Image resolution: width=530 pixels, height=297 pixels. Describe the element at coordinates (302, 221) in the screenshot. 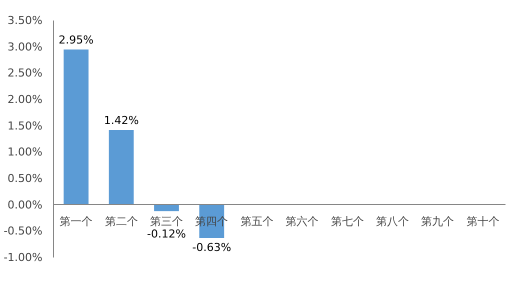

I see `x-tick-label: 第六个` at that location.